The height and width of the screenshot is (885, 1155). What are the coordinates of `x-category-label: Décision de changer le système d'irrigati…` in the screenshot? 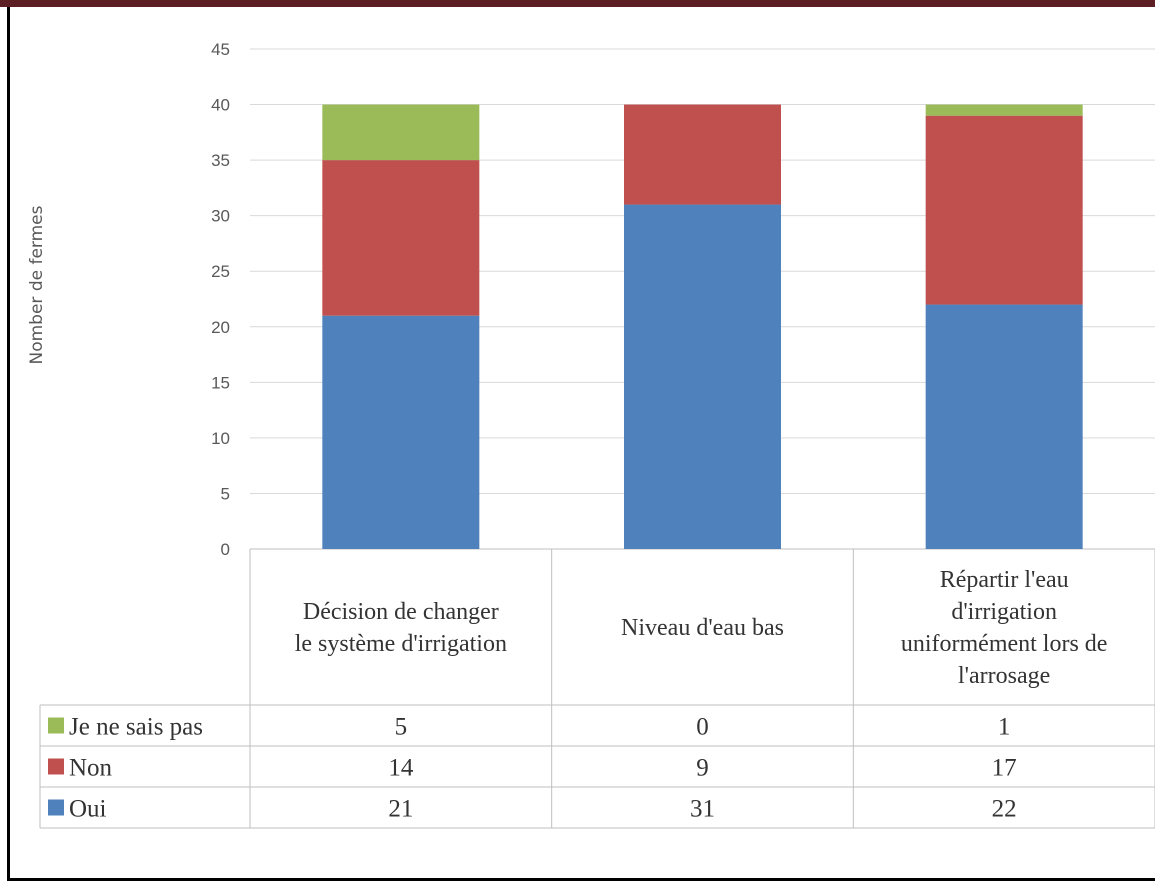 It's located at (401, 628).